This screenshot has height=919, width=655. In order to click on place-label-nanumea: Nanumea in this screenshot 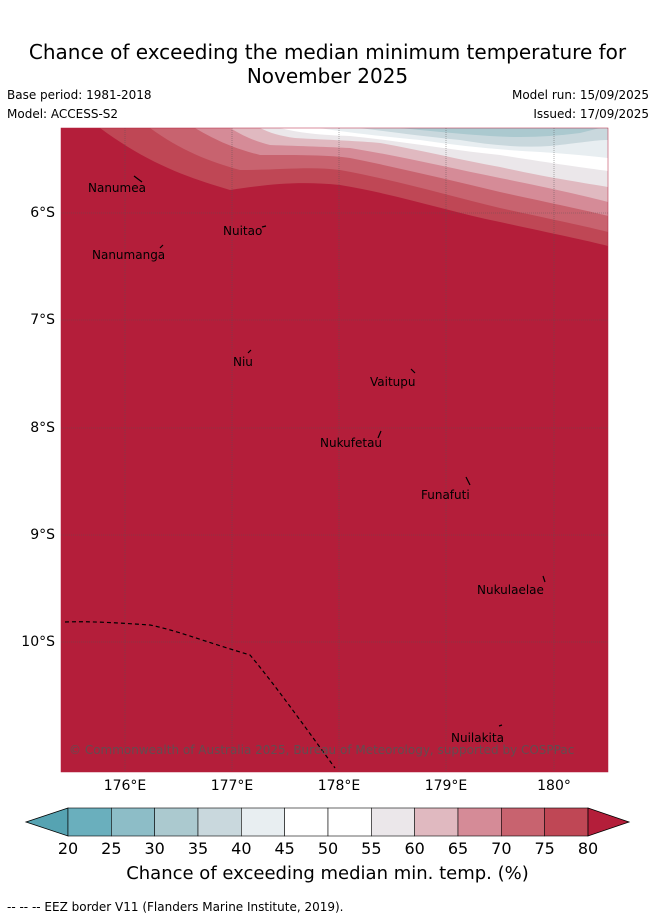, I will do `click(117, 188)`.